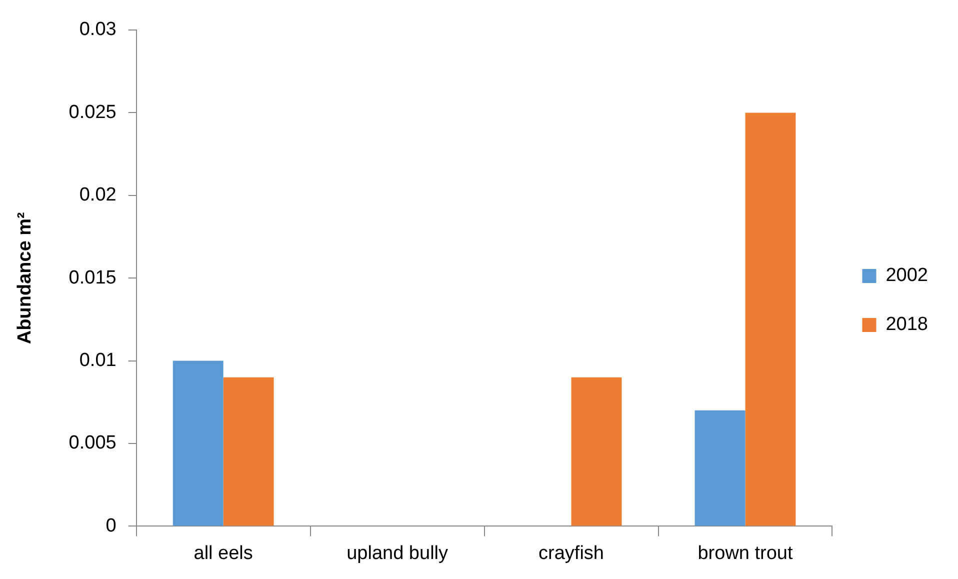 Image resolution: width=958 pixels, height=579 pixels. What do you see at coordinates (25, 278) in the screenshot?
I see `y-axis-title: Abundance m²` at bounding box center [25, 278].